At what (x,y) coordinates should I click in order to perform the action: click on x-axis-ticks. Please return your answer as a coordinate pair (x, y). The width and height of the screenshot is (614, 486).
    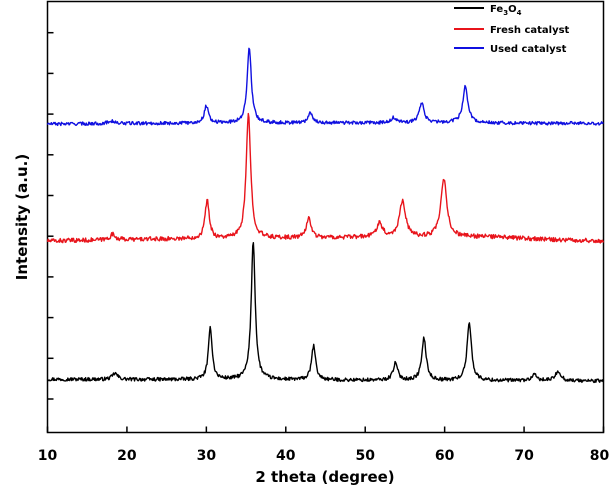
    Looking at the image, I should click on (325, 429).